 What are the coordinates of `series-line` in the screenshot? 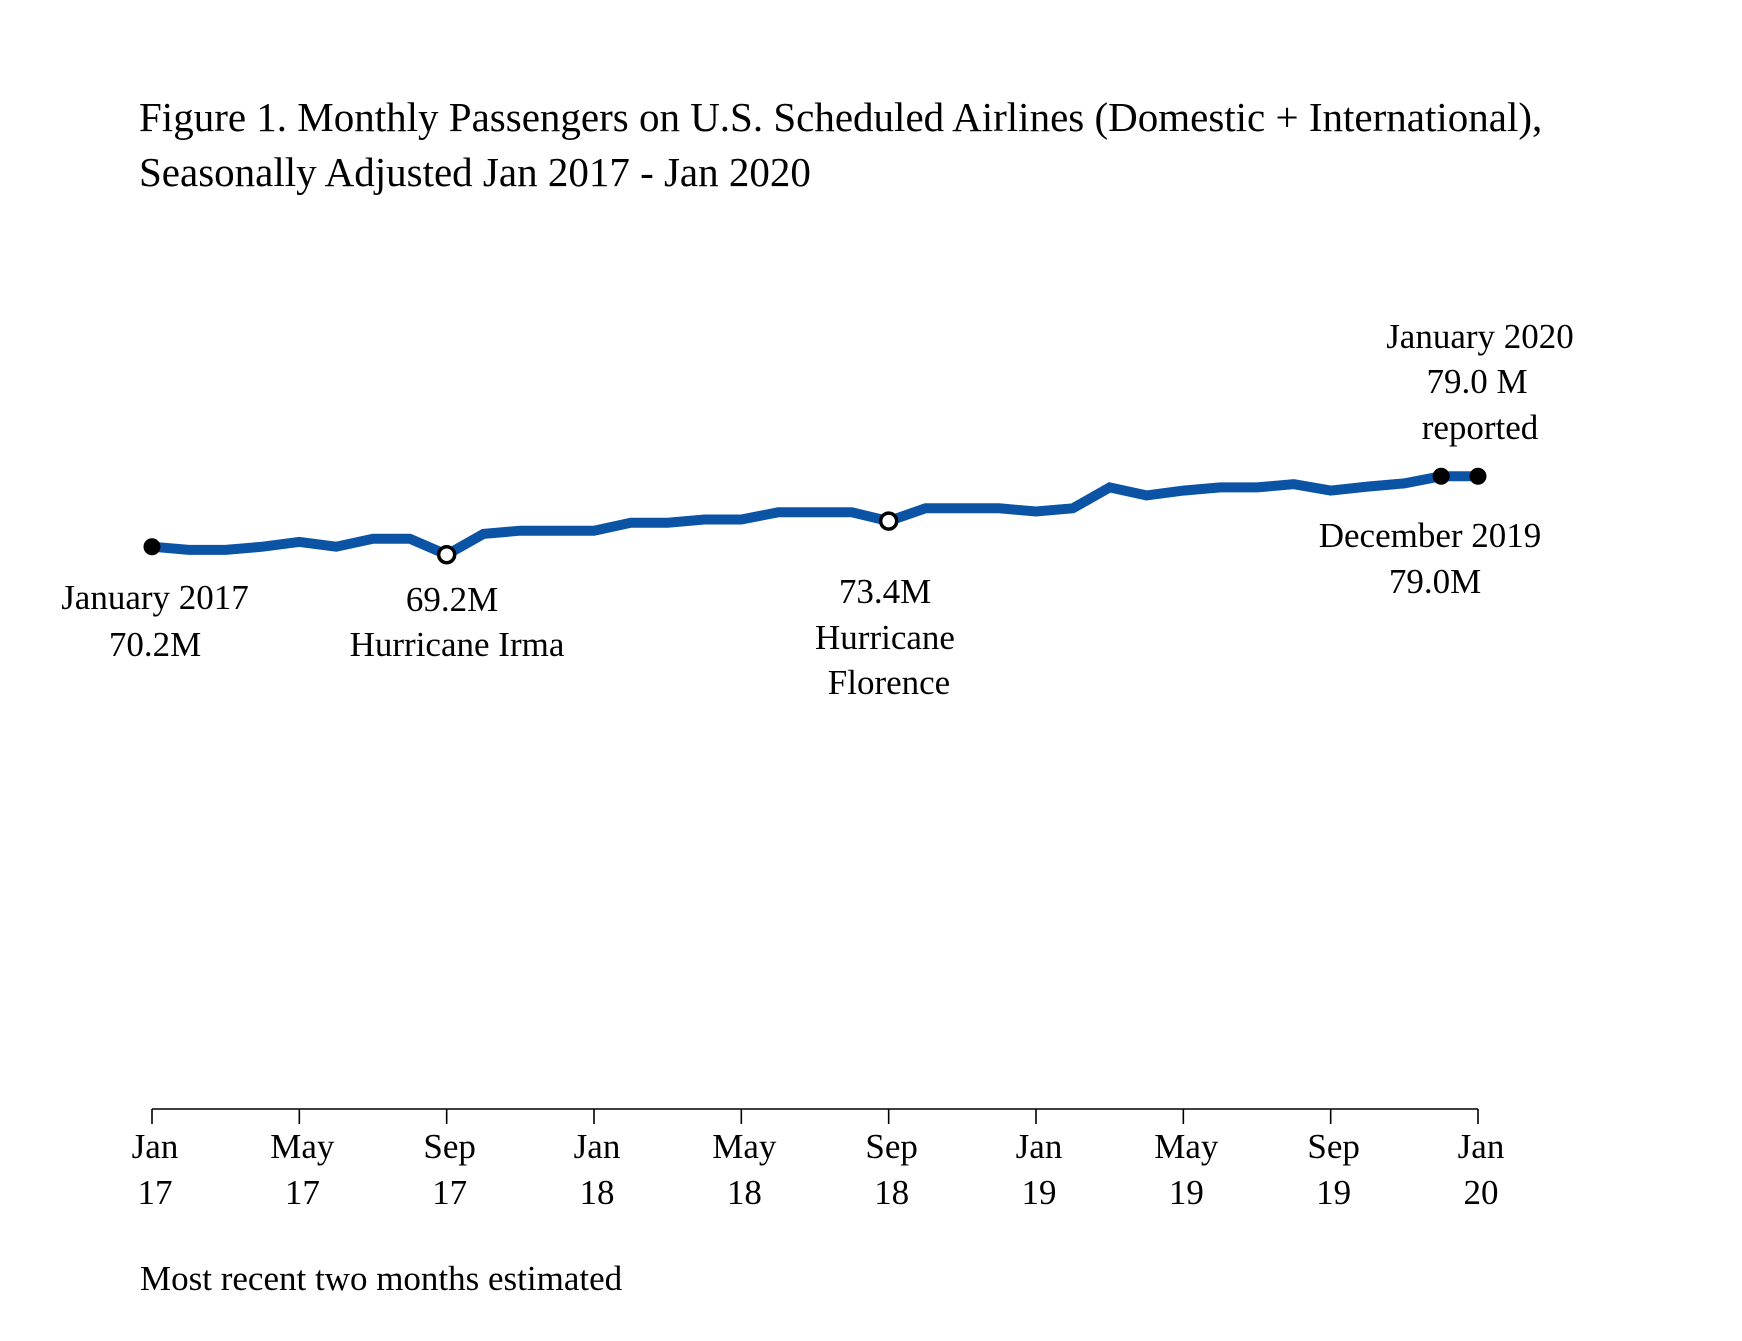 It's located at (814, 516).